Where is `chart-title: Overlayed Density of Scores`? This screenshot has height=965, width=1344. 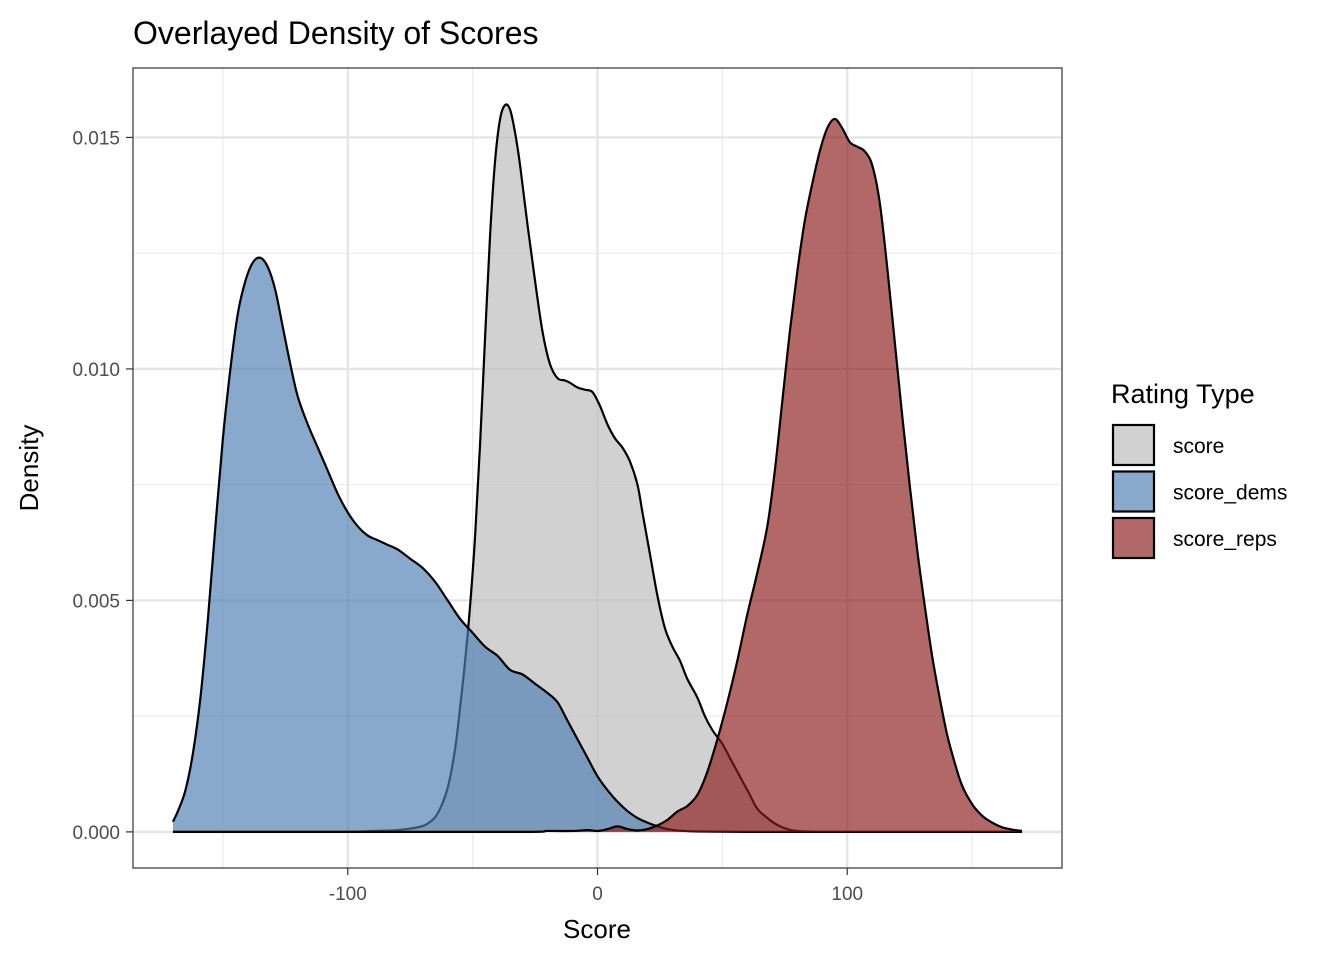 chart-title: Overlayed Density of Scores is located at coordinates (336, 33).